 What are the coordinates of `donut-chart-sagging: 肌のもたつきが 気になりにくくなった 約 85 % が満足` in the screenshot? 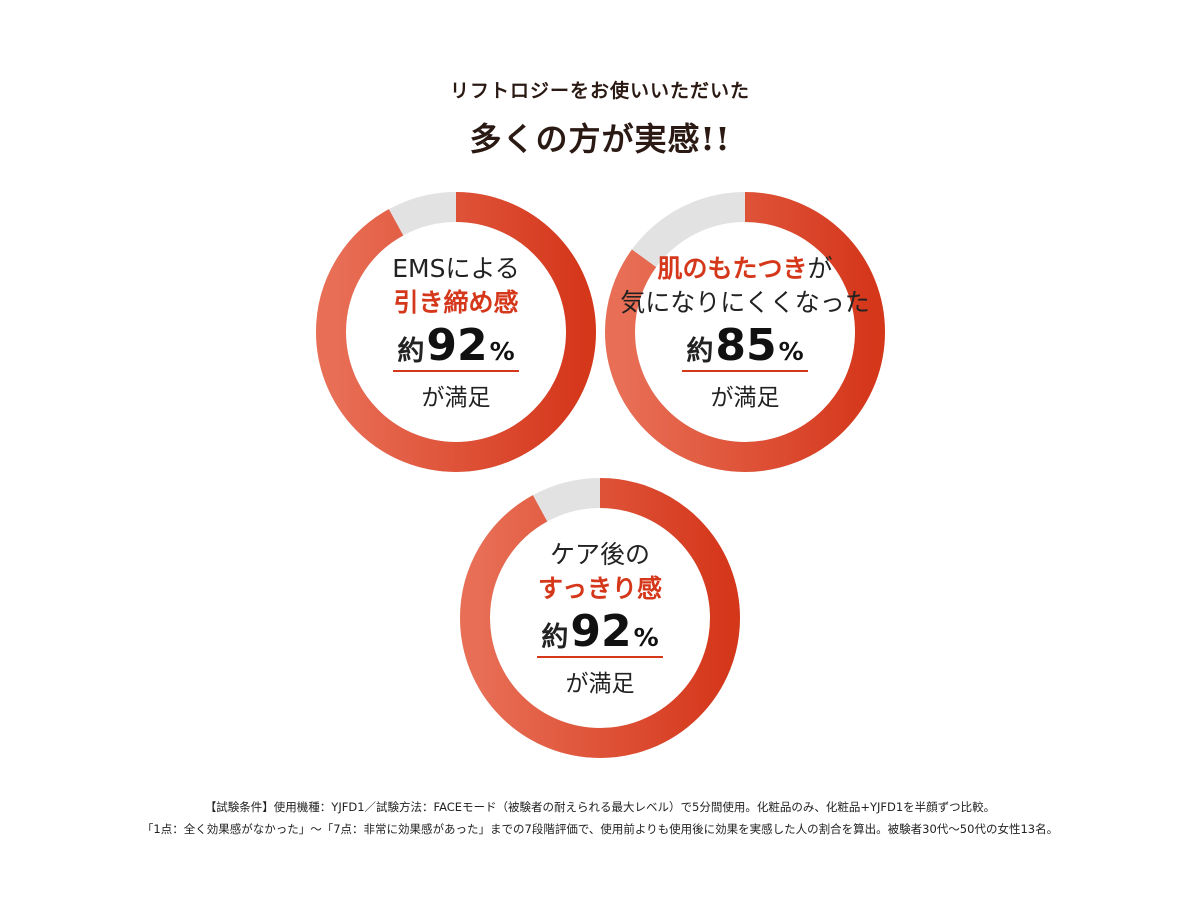 It's located at (745, 332).